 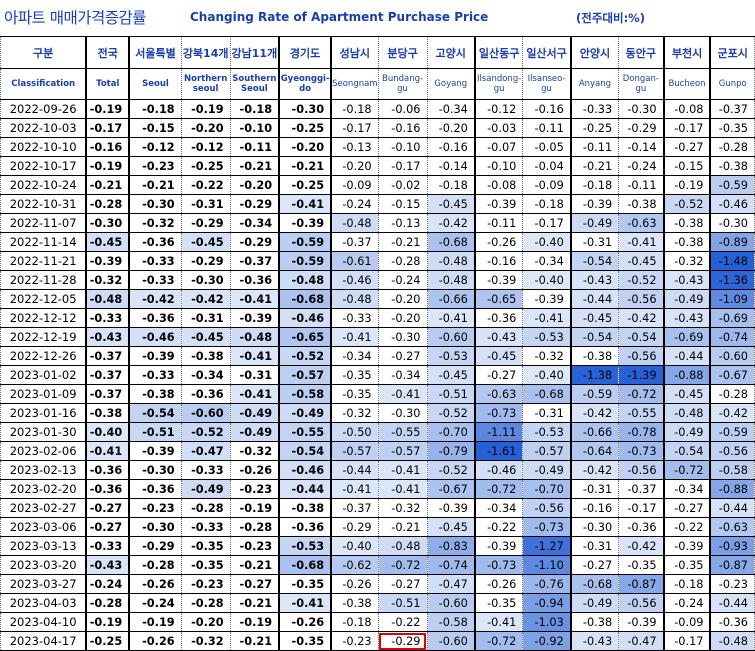 I want to click on value-cell: -0.67, so click(x=732, y=375).